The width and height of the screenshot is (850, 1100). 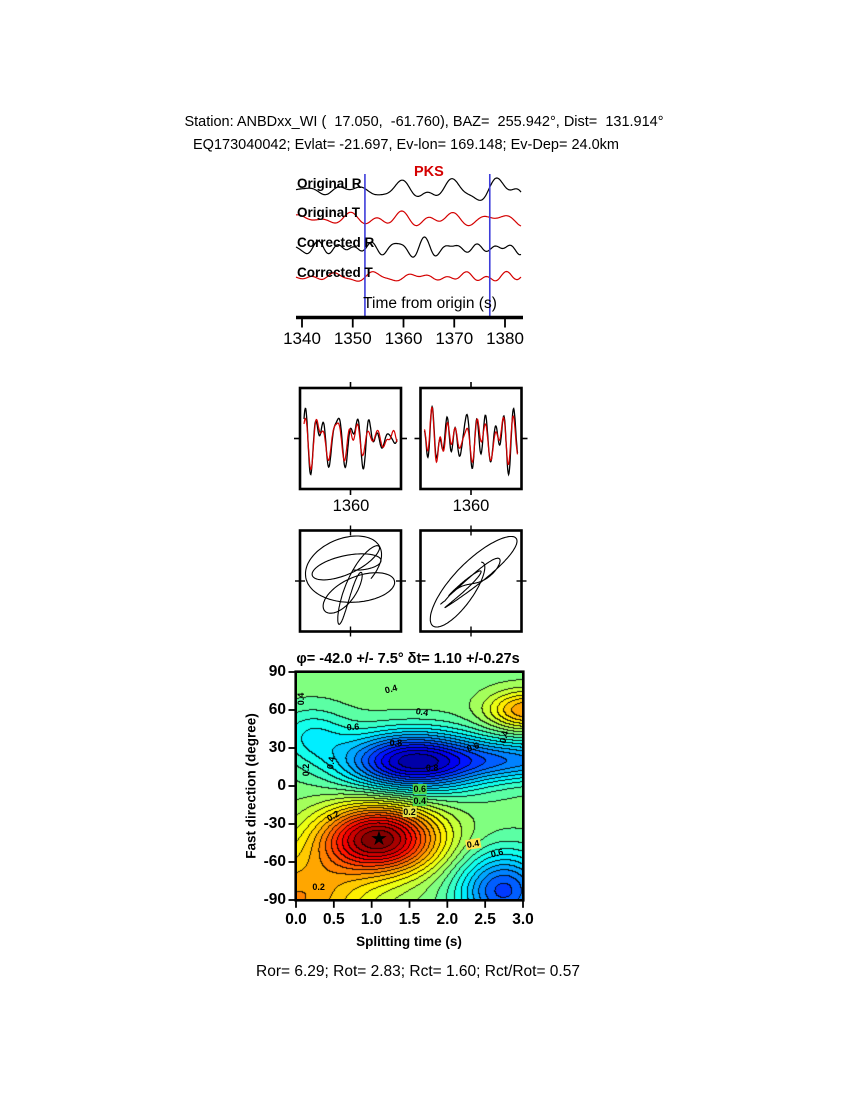 What do you see at coordinates (329, 183) in the screenshot?
I see `trace-label-original-r: Original R` at bounding box center [329, 183].